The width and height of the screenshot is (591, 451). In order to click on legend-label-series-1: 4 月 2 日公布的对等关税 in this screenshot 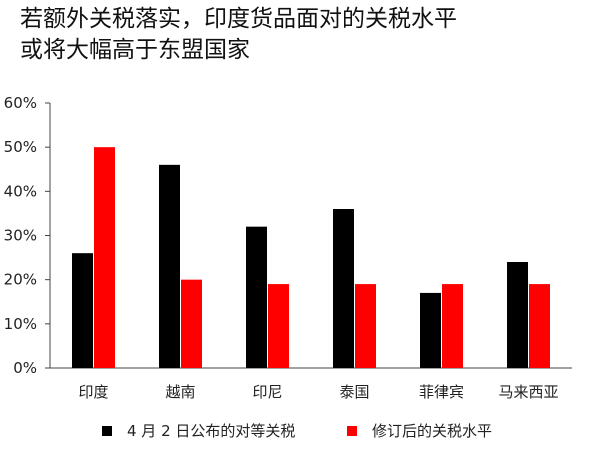, I will do `click(211, 431)`.